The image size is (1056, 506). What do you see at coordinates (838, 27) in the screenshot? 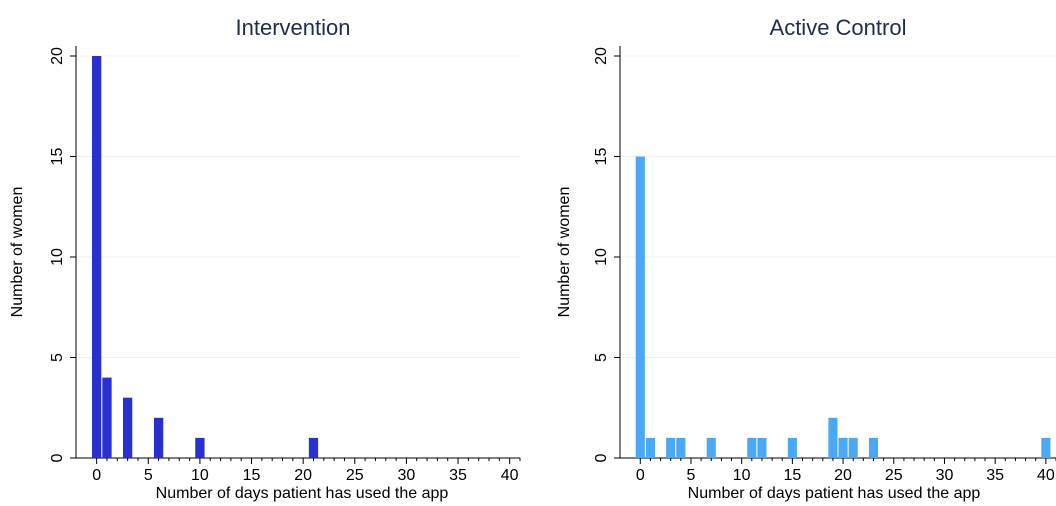
I see `chart-title: Active Control` at bounding box center [838, 27].